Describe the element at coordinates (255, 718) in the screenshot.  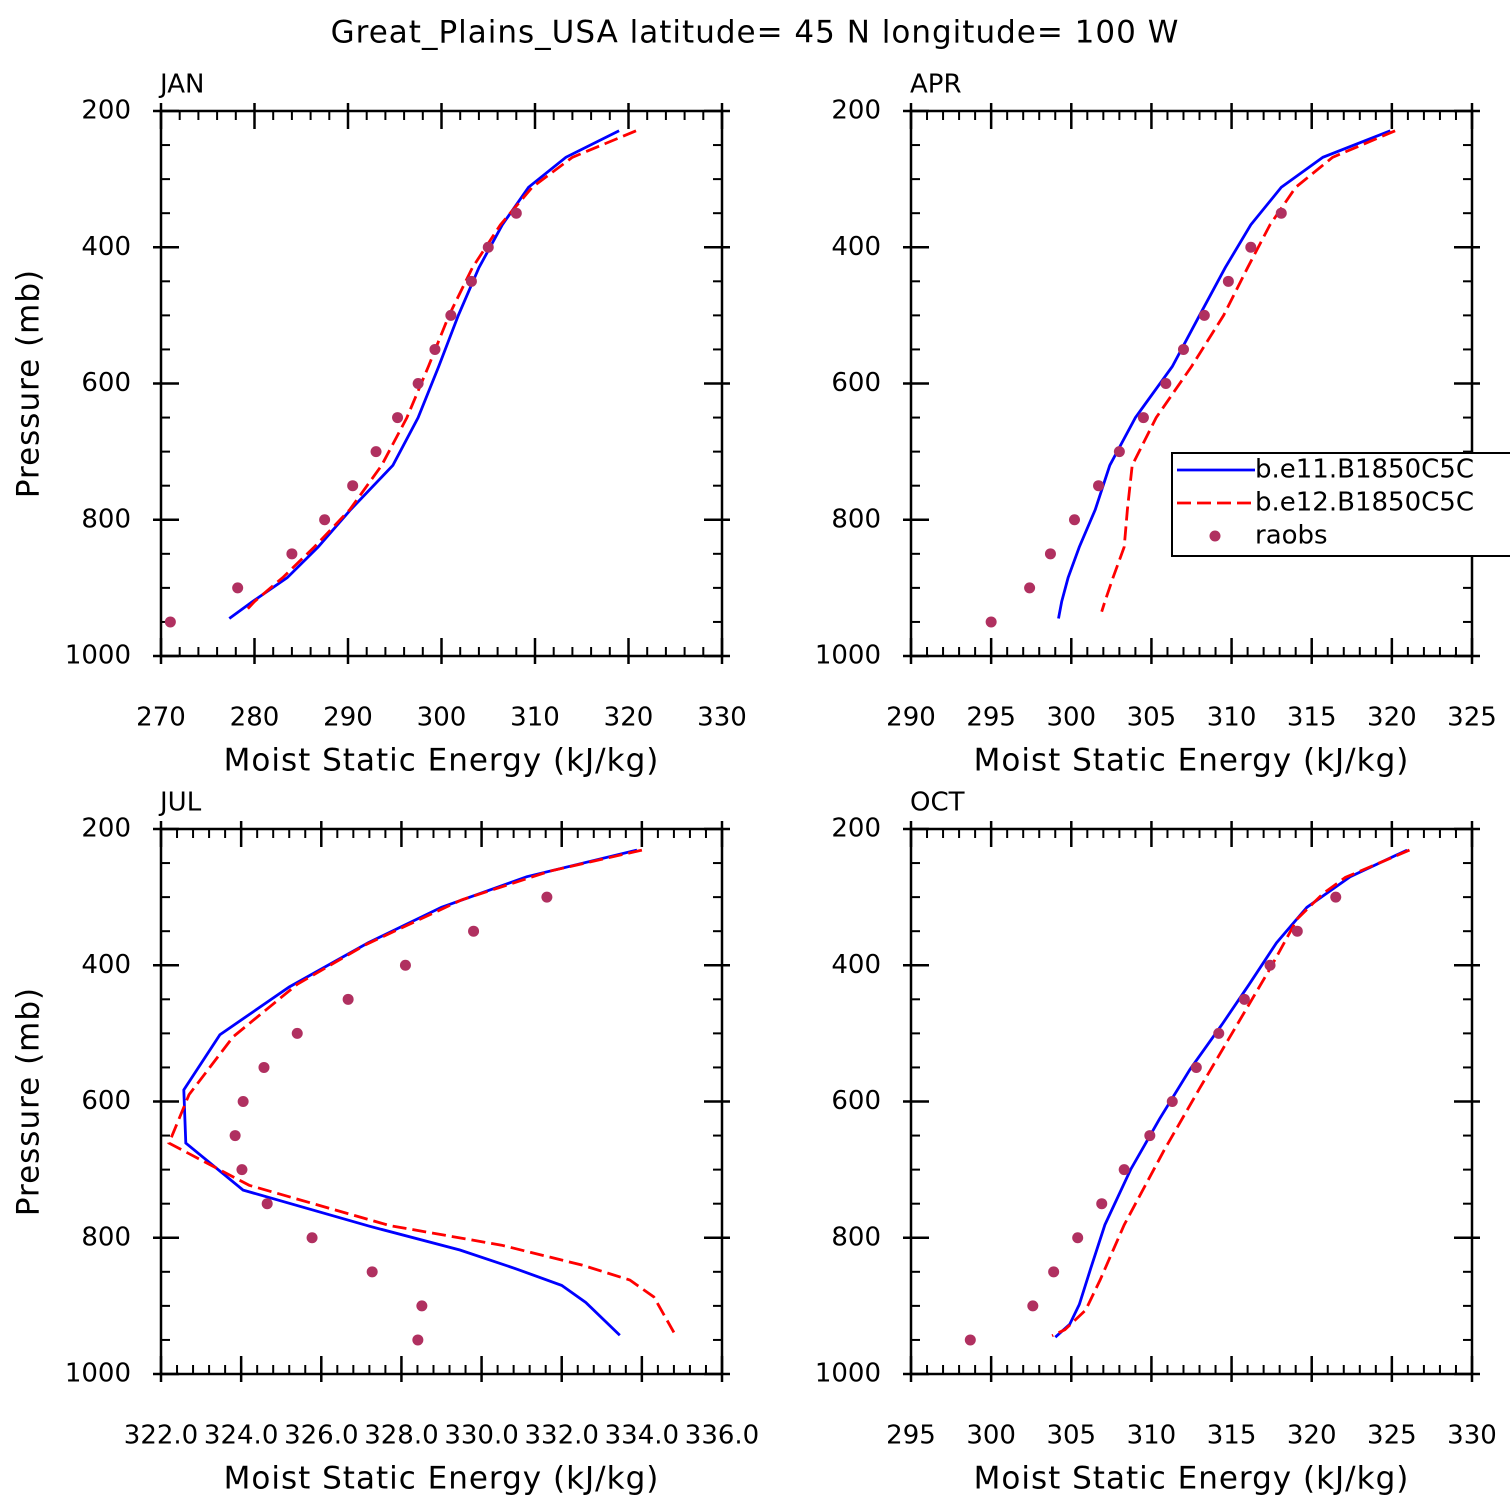
I see `x-tick-label: 280` at that location.